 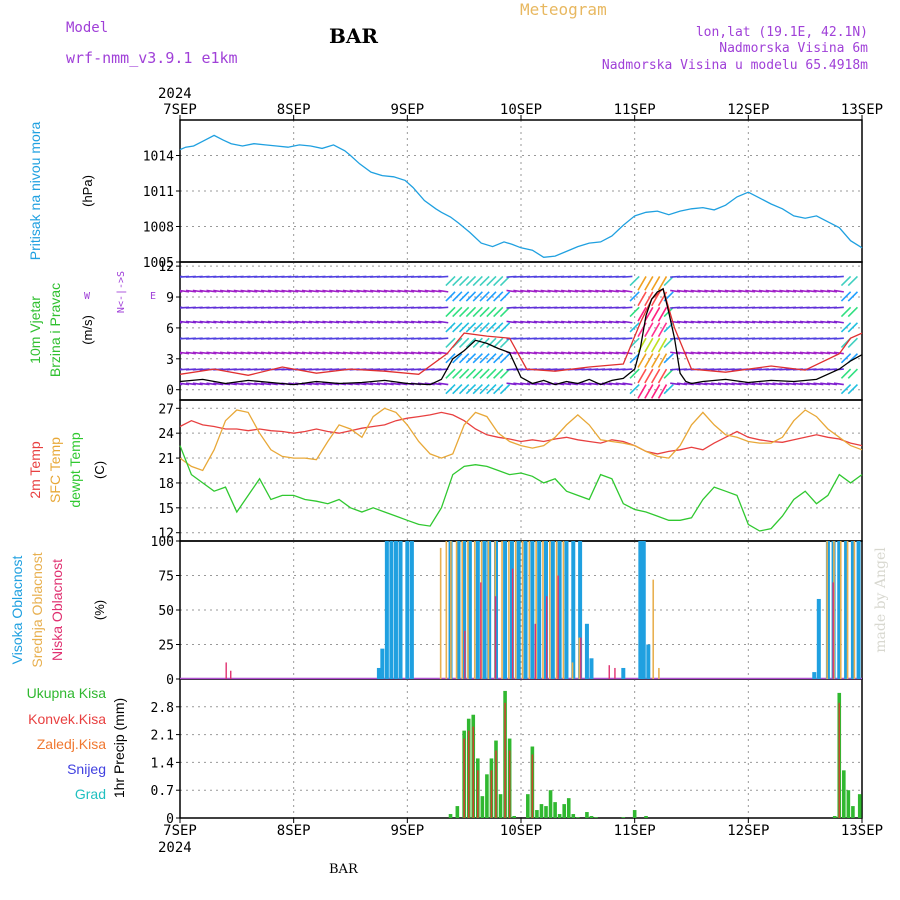 What do you see at coordinates (35, 330) in the screenshot?
I see `wind-ylabel-1: 10m Vjetar` at bounding box center [35, 330].